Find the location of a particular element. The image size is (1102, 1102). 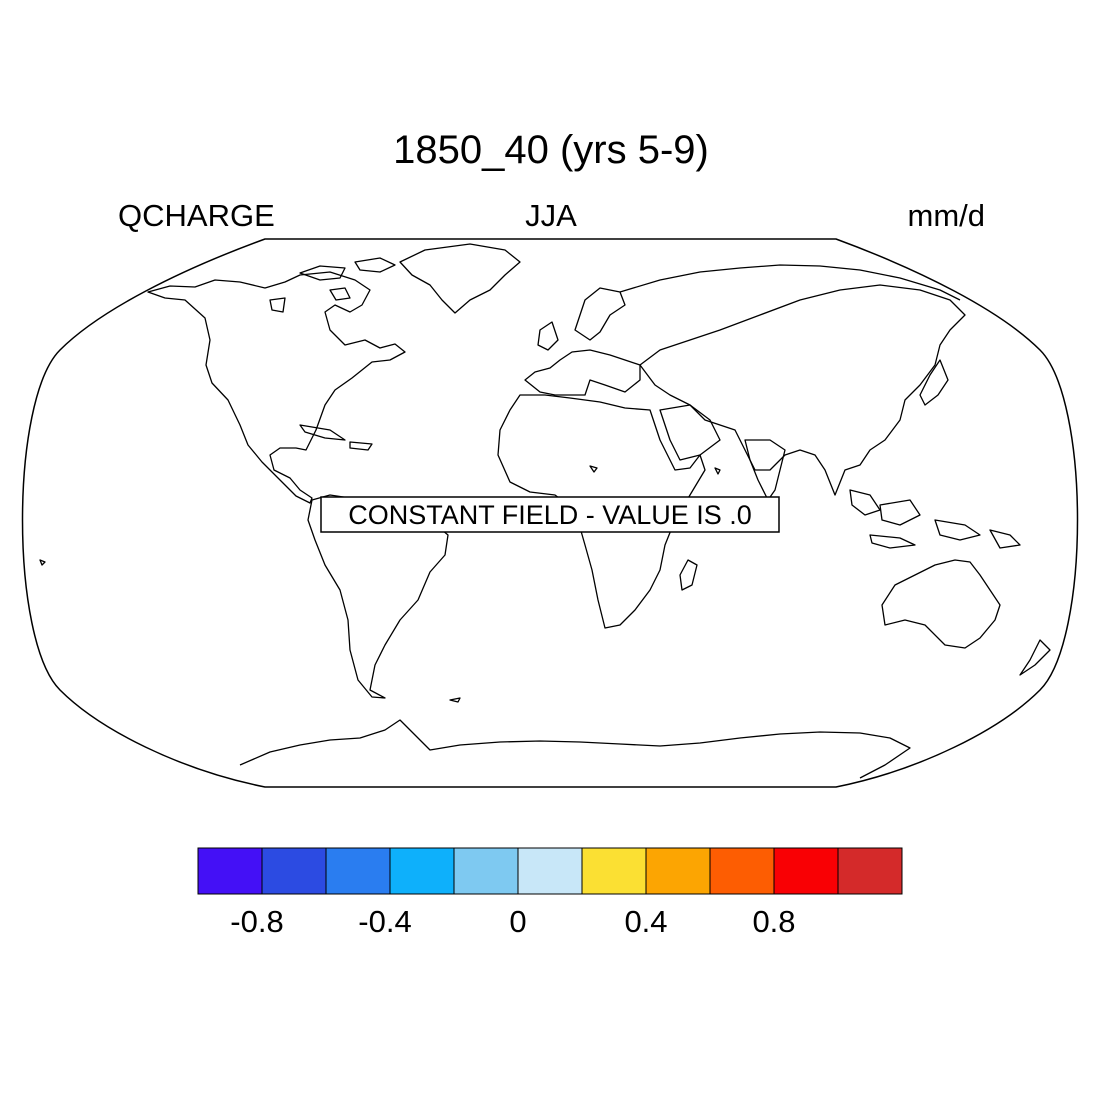

season-label: JJA is located at coordinates (551, 215).